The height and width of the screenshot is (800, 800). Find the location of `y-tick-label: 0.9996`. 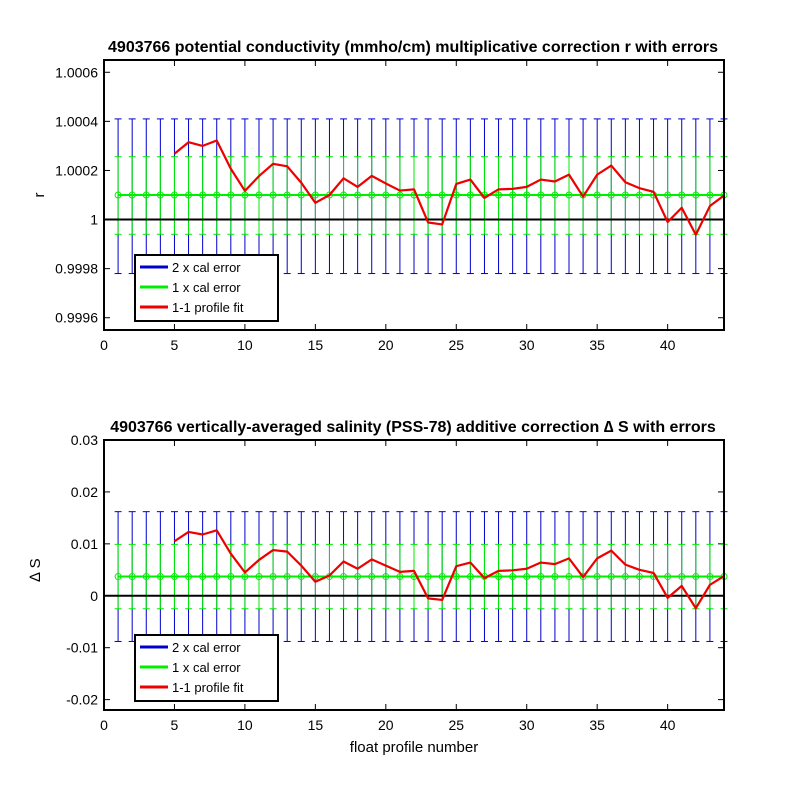

y-tick-label: 0.9996 is located at coordinates (76, 318).